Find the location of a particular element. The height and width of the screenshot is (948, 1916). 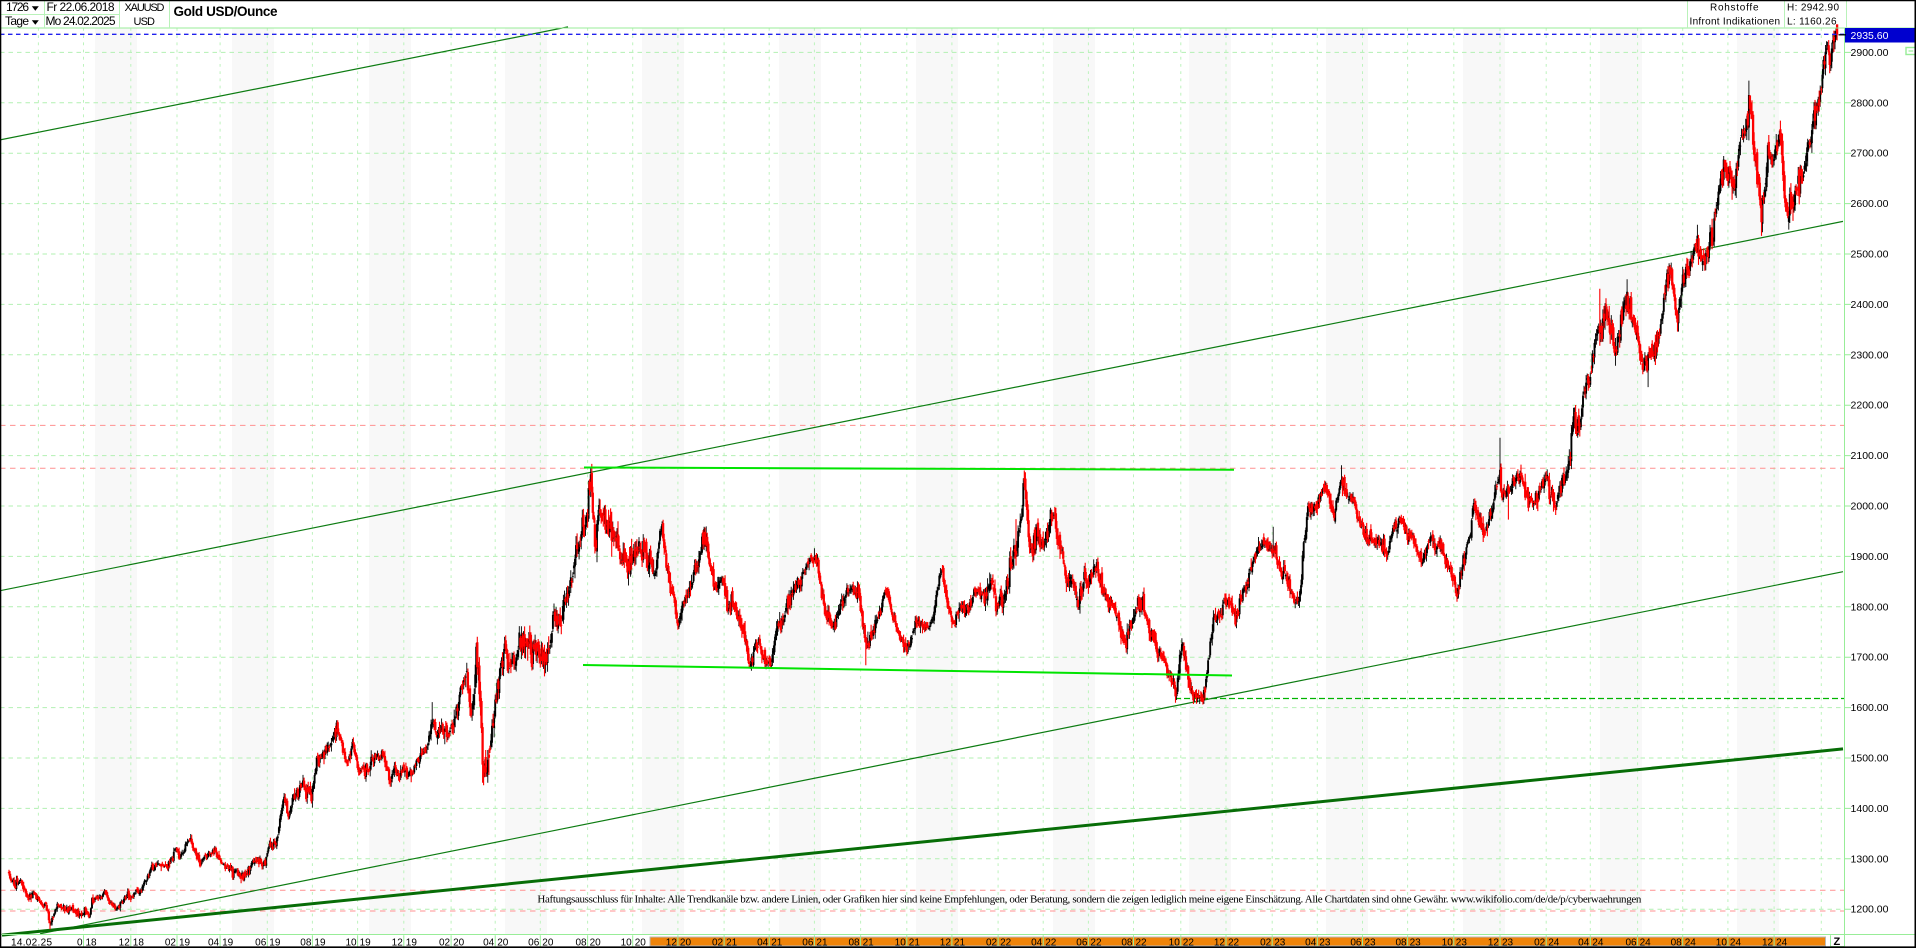

svg-text: L: 1160.26 is located at coordinates (1812, 22).